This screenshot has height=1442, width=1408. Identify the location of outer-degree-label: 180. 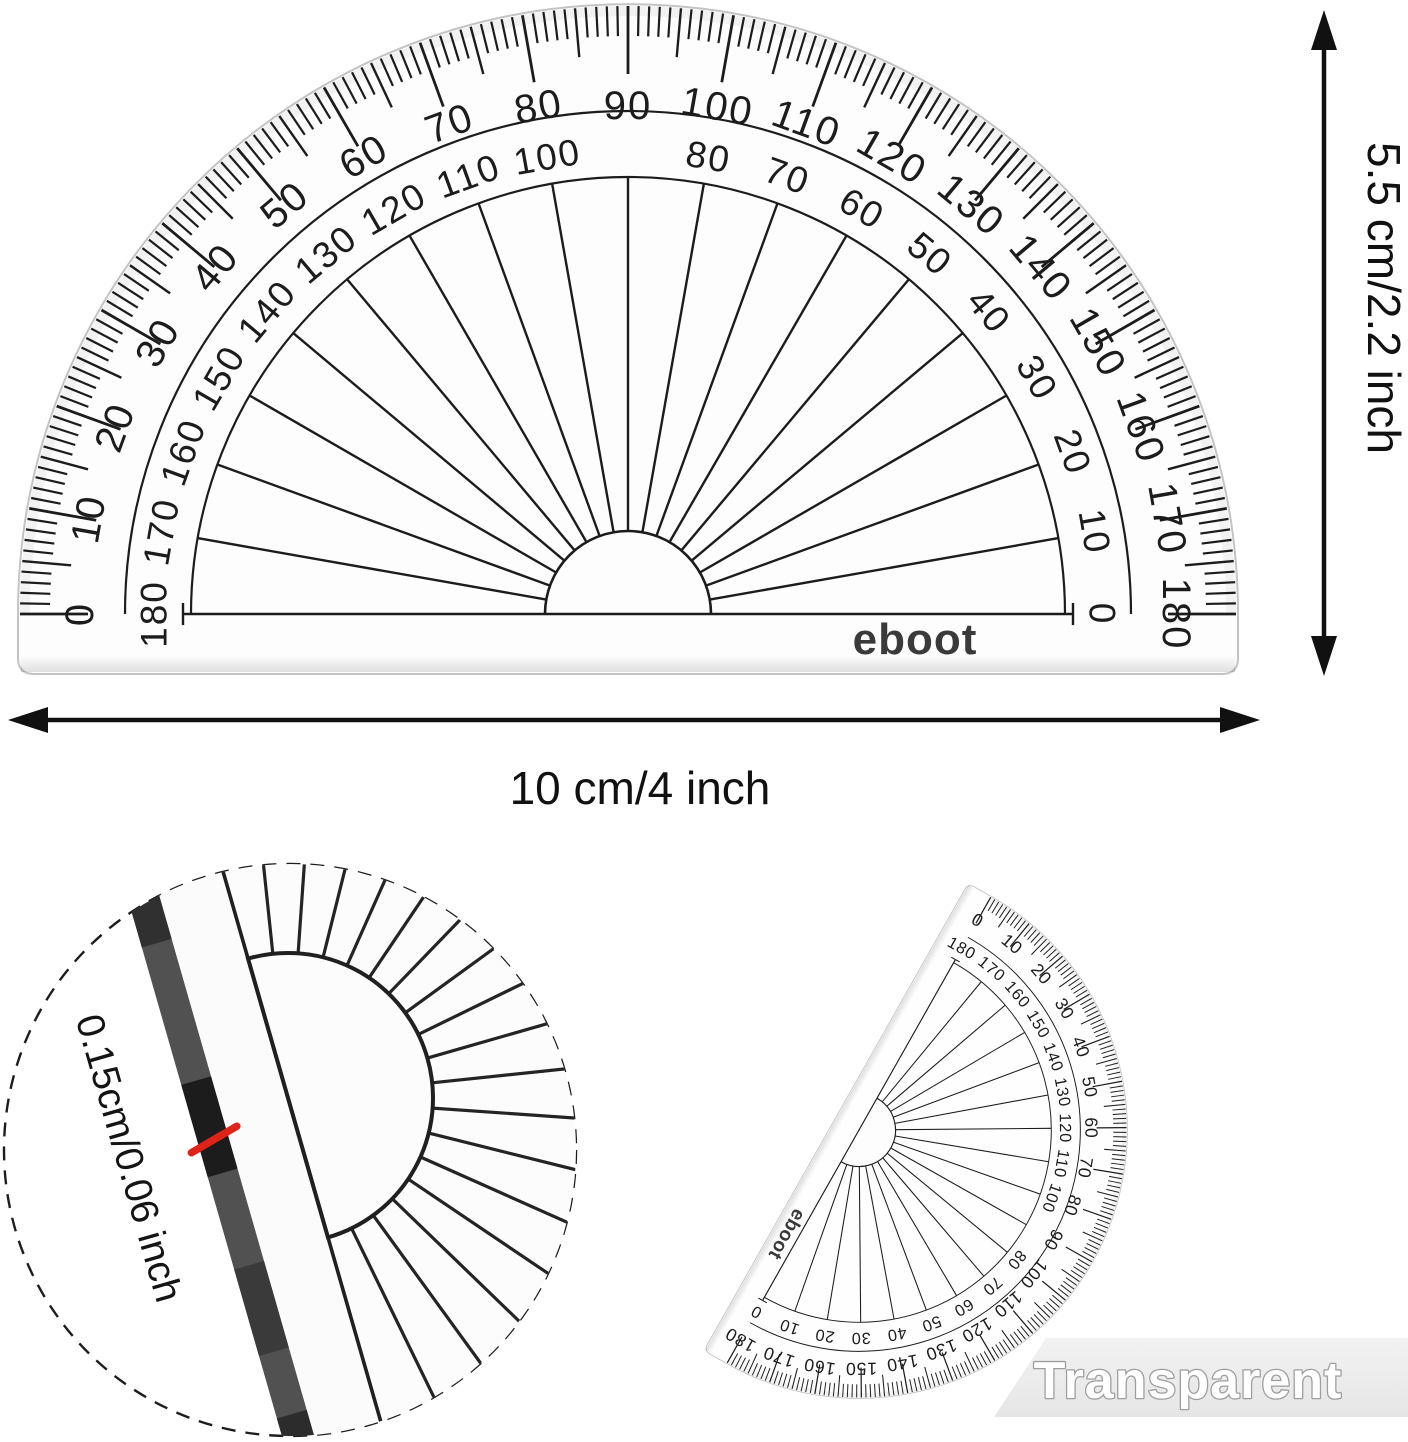
(1176, 614).